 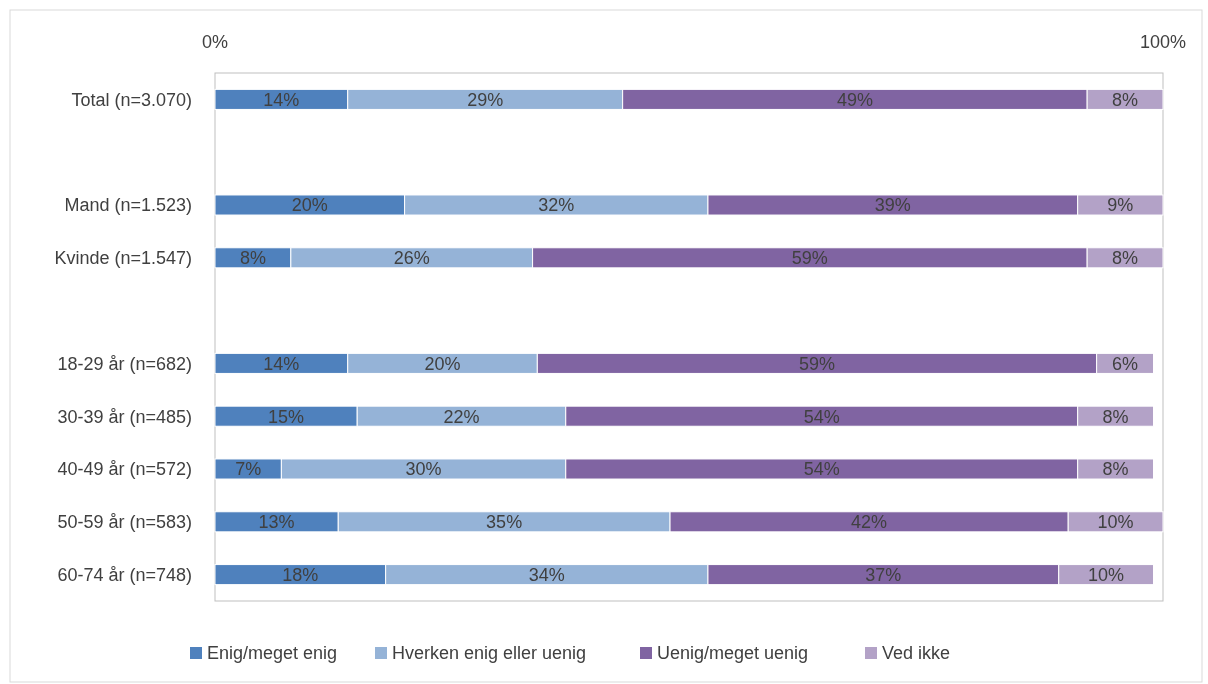 I want to click on data-label: 6%, so click(x=1125, y=363).